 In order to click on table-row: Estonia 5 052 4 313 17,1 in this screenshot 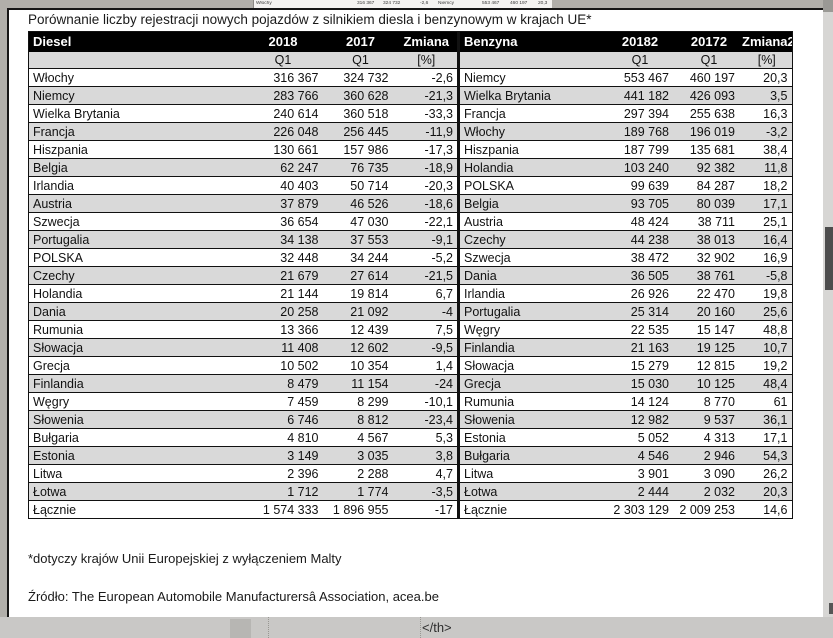, I will do `click(625, 437)`.